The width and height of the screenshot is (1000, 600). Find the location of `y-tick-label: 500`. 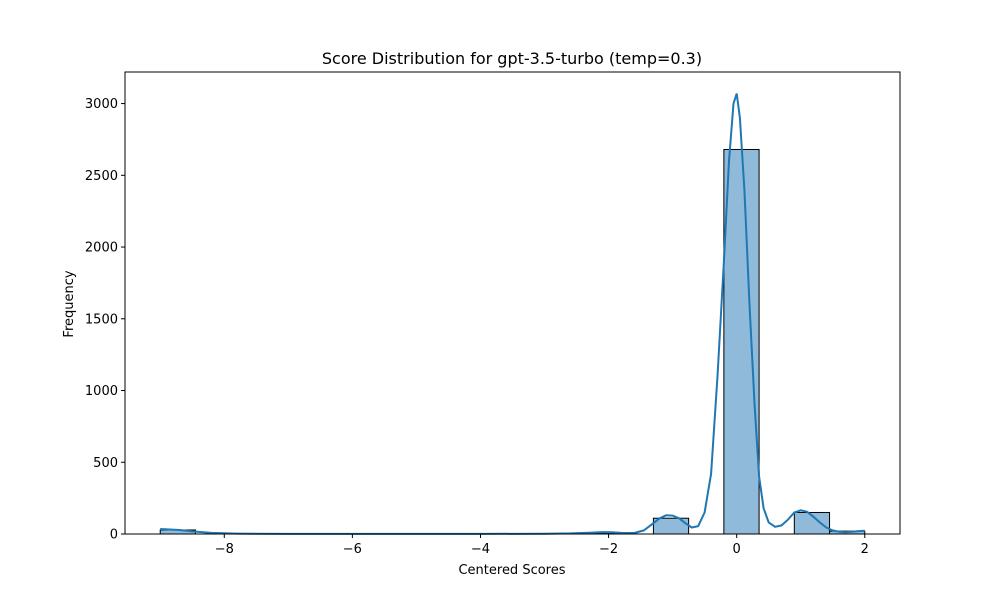

y-tick-label: 500 is located at coordinates (105, 463).